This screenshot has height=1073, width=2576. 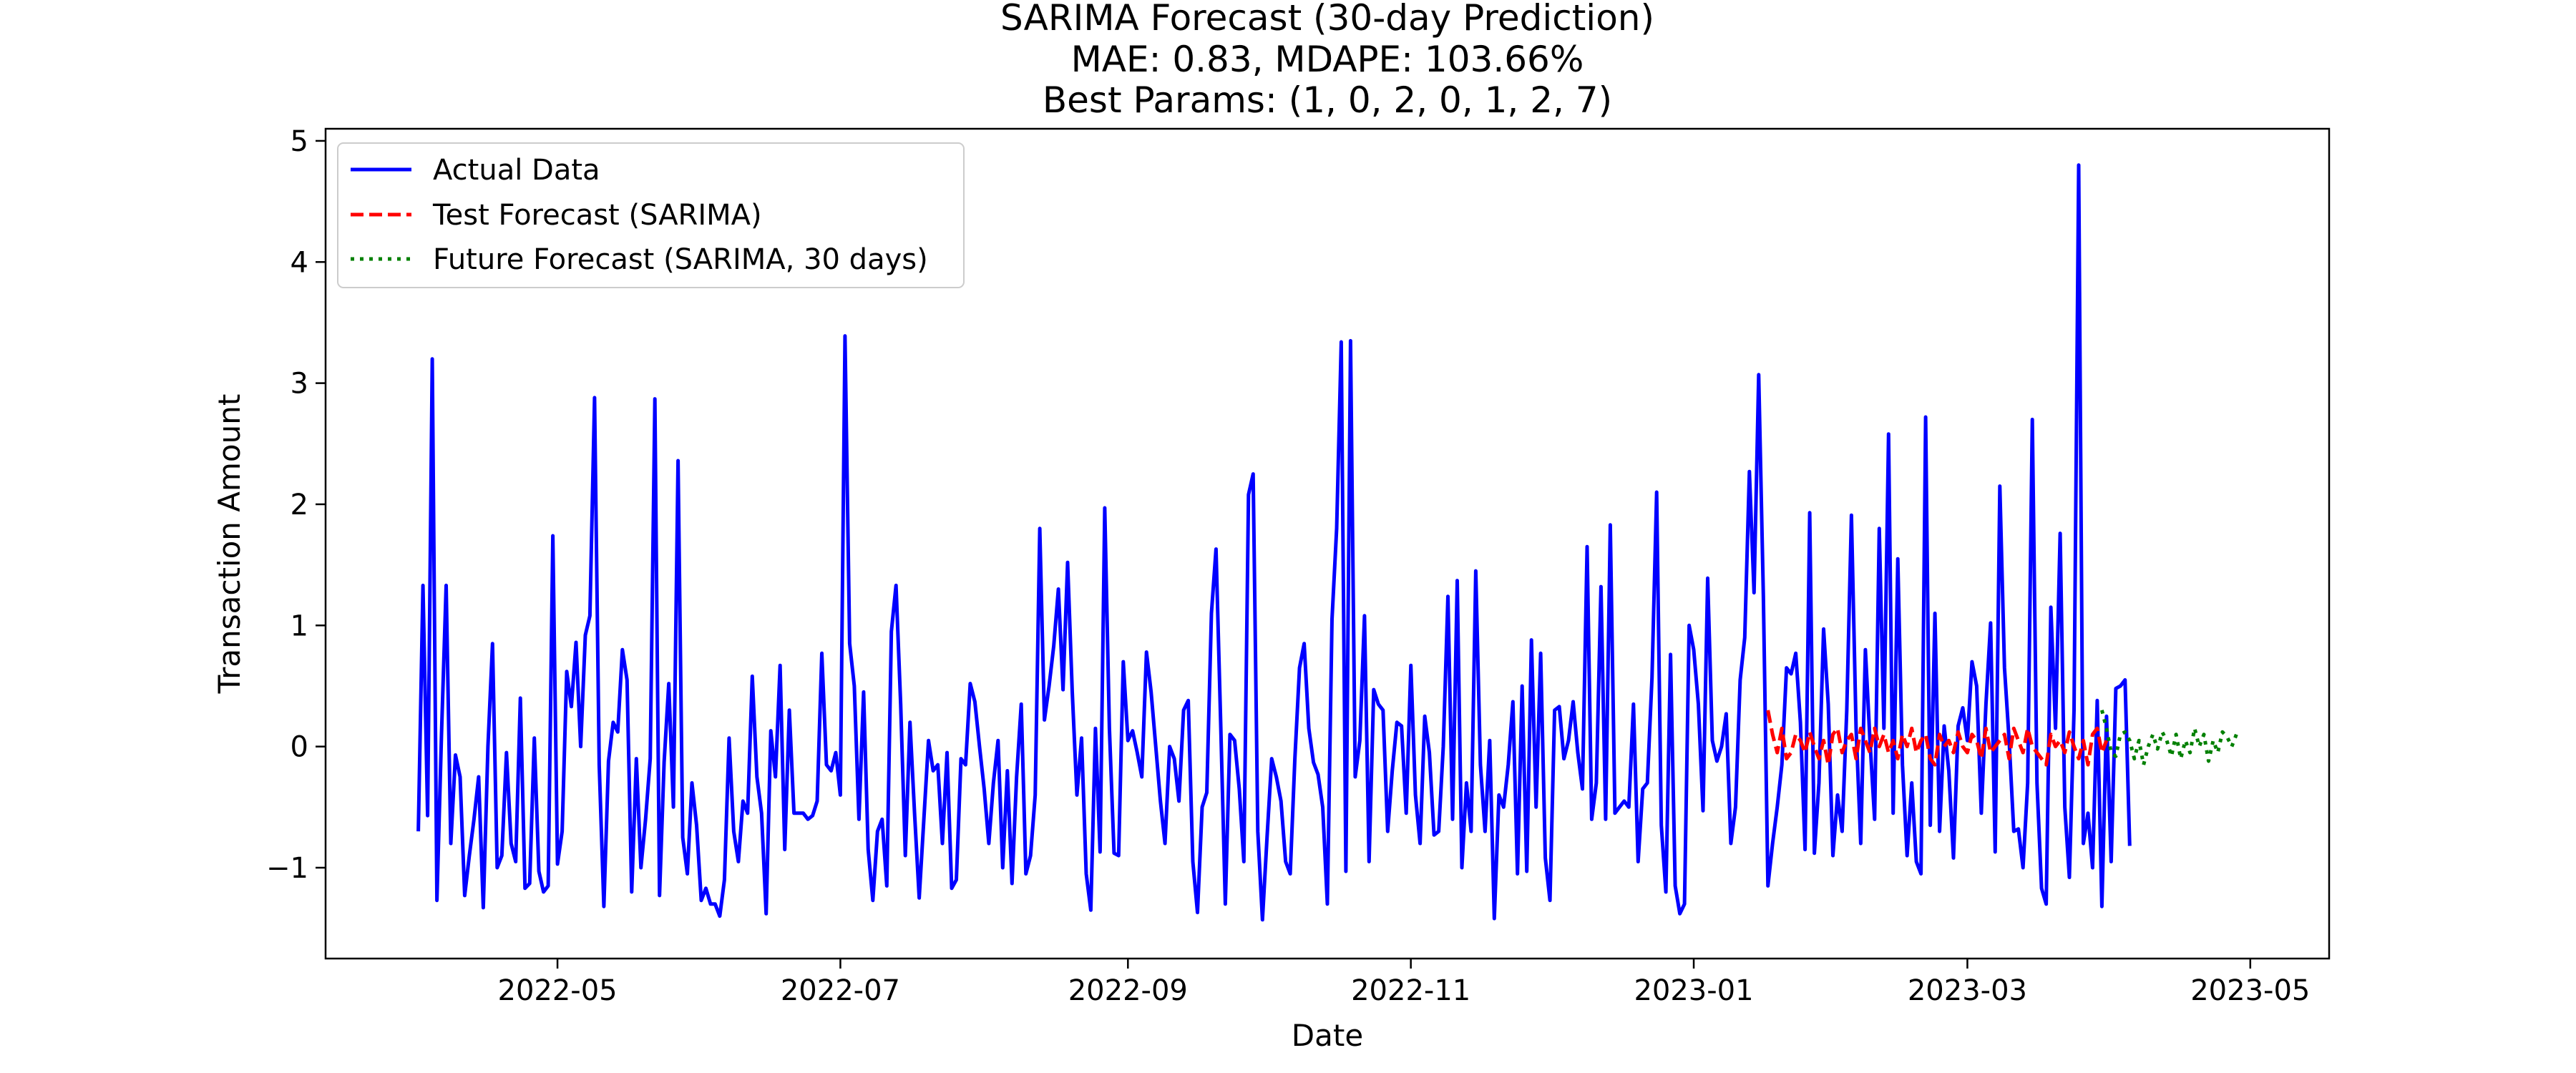 I want to click on y-tick-label: 5, so click(x=299, y=141).